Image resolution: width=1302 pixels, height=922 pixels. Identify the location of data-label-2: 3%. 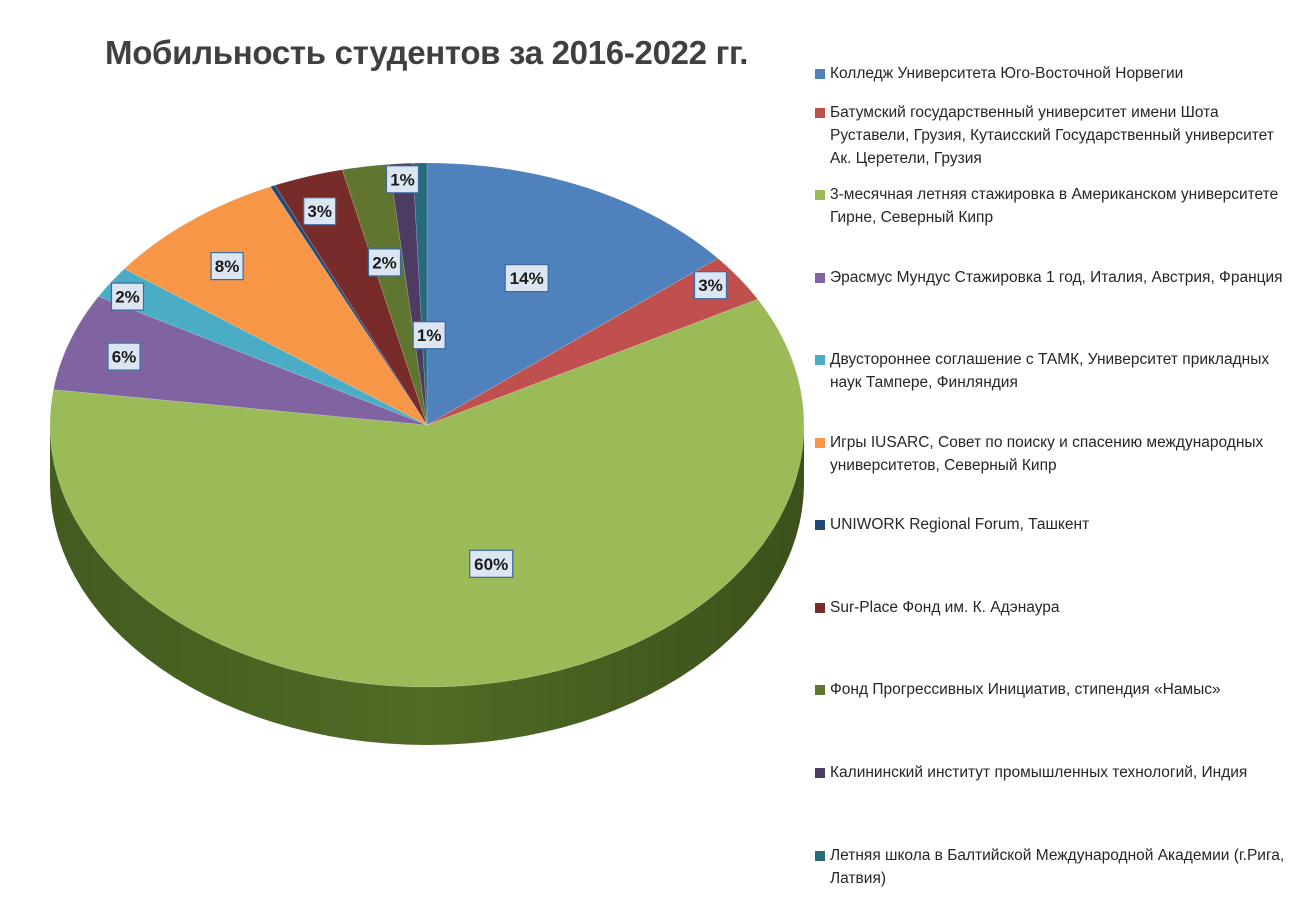
(710, 285).